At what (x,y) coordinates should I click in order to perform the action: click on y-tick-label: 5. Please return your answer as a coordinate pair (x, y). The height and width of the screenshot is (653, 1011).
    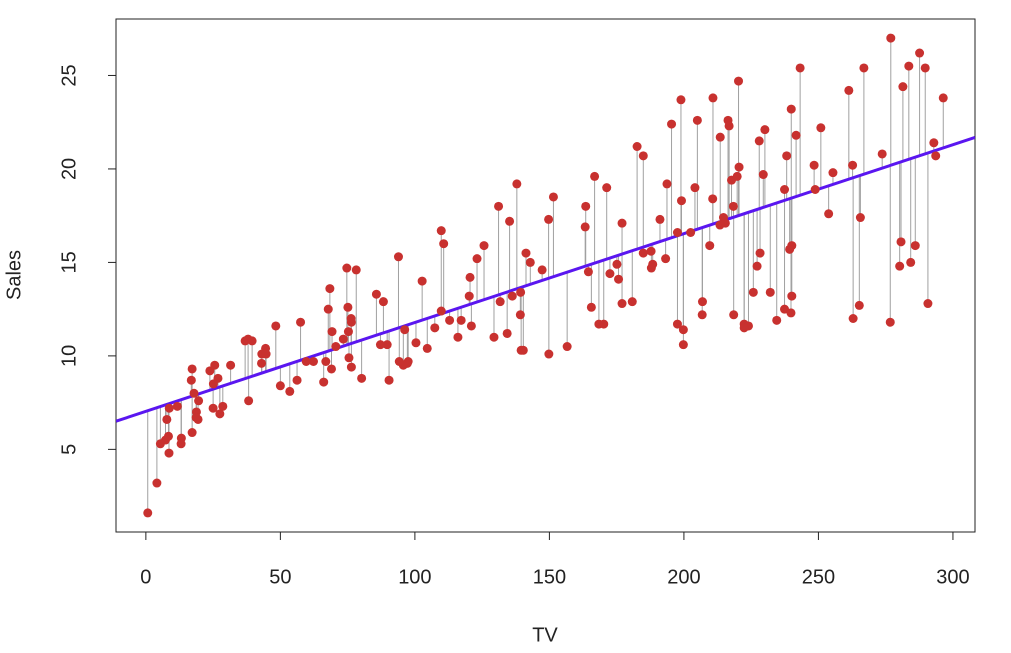
    Looking at the image, I should click on (69, 449).